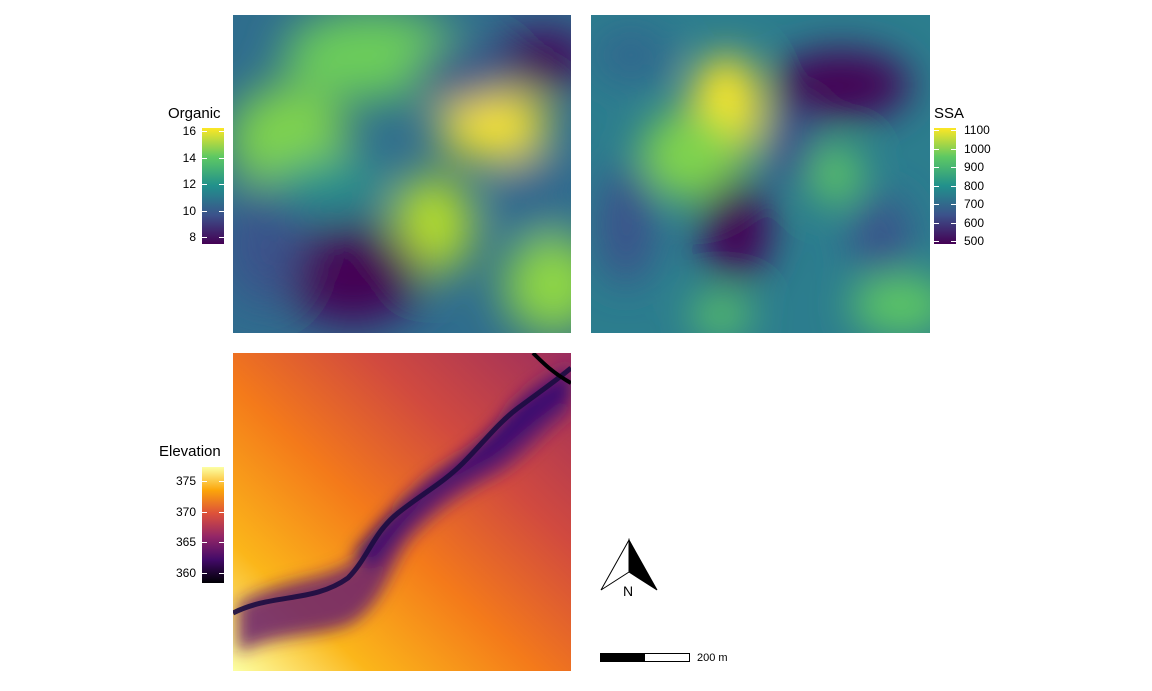 The width and height of the screenshot is (1152, 691). I want to click on ssa-tick-label: 800, so click(974, 185).